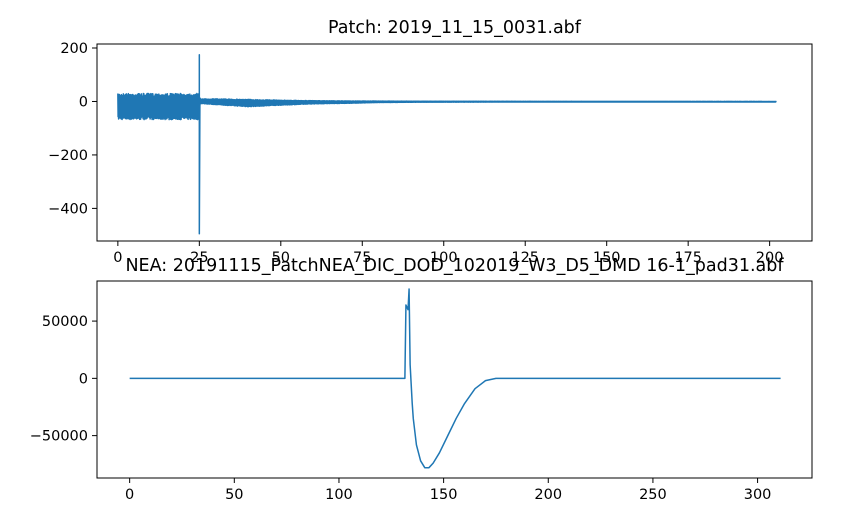  What do you see at coordinates (758, 495) in the screenshot?
I see `x-tick-label: 300` at bounding box center [758, 495].